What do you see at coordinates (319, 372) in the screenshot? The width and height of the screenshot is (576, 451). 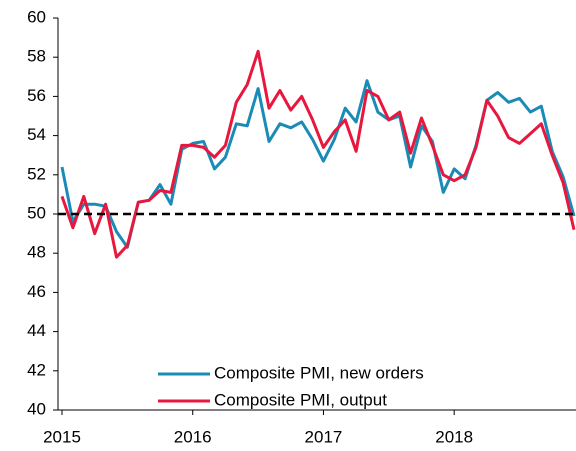 I see `legend-label: Composite PMI, new orders` at bounding box center [319, 372].